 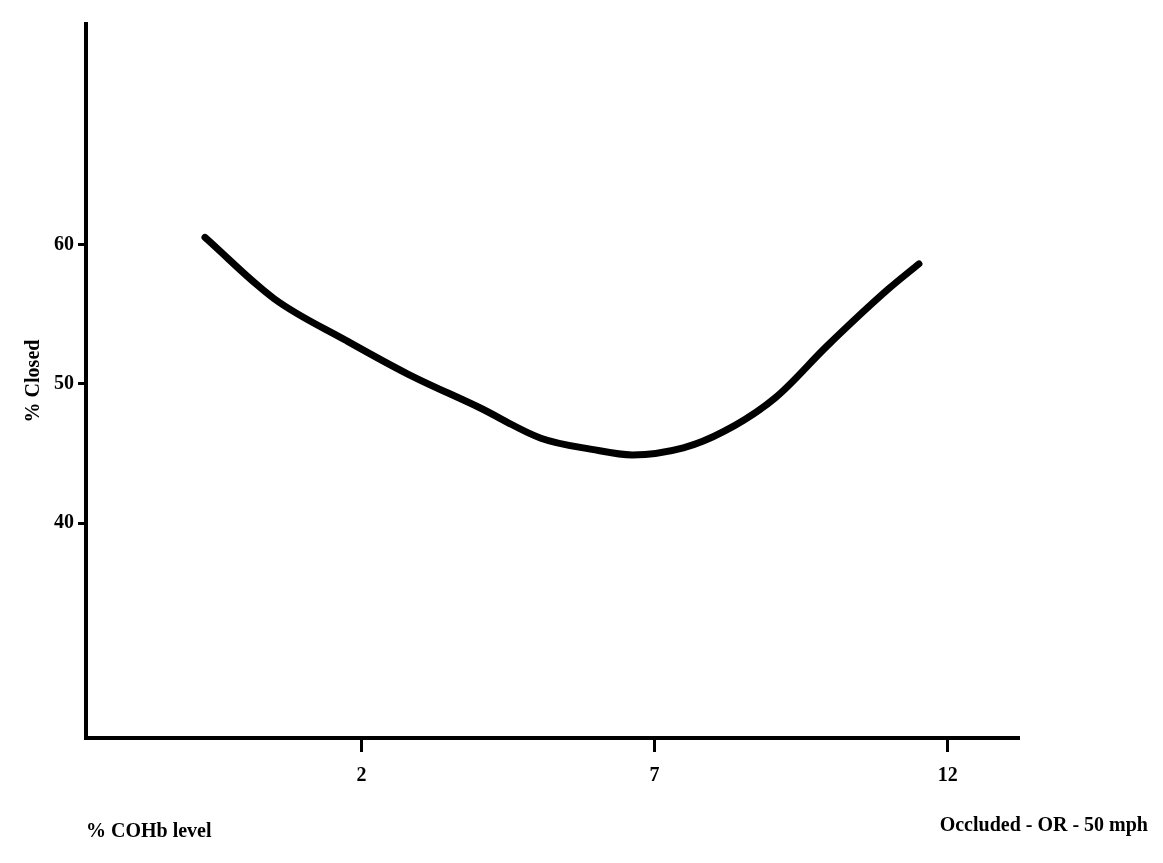 What do you see at coordinates (32, 381) in the screenshot?
I see `y-axis-title: % Closed` at bounding box center [32, 381].